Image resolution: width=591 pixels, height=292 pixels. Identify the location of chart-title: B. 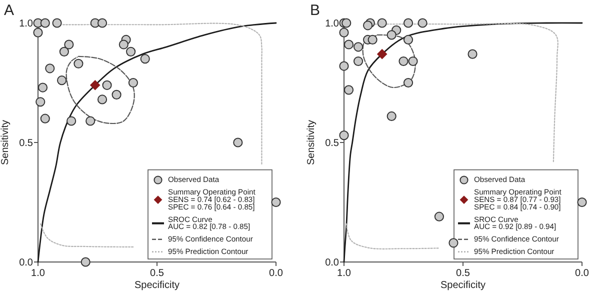
(315, 10).